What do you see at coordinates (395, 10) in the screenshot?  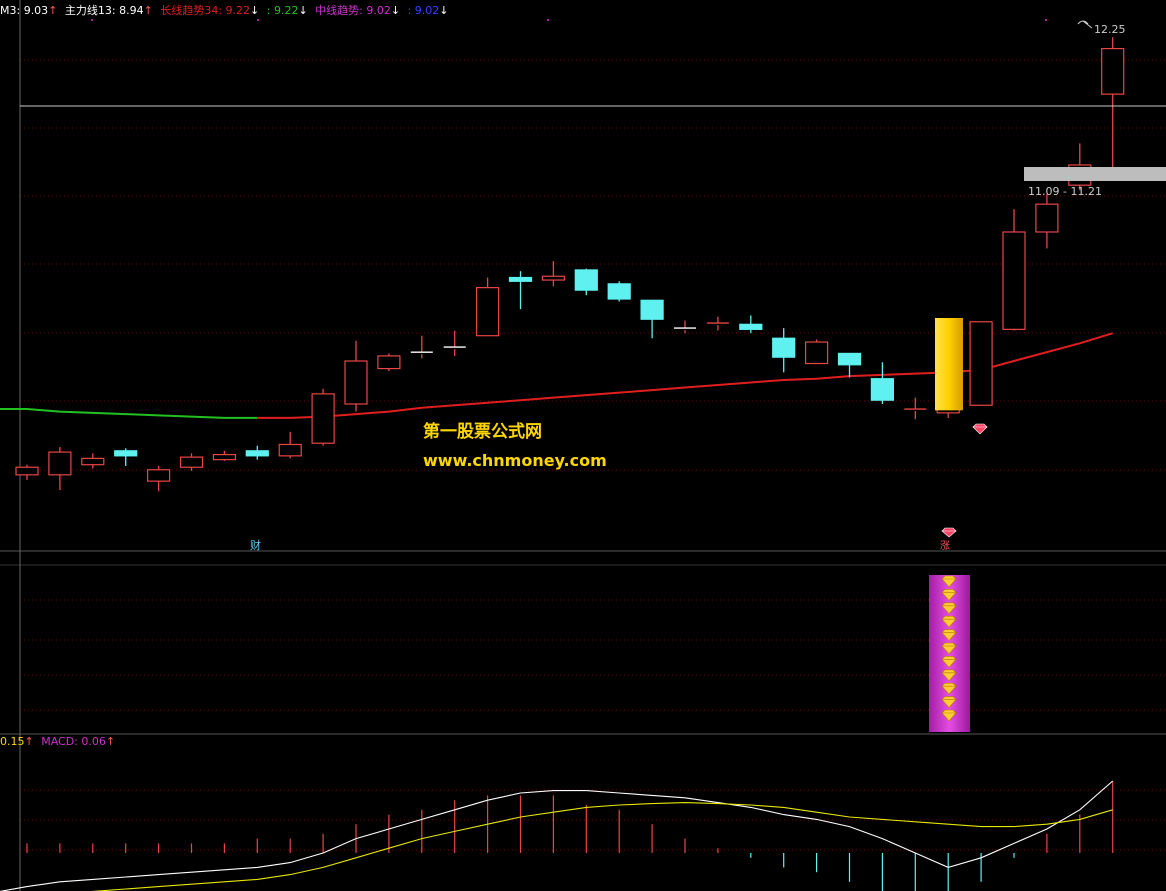 I see `legend-mid-arrow: ↓` at bounding box center [395, 10].